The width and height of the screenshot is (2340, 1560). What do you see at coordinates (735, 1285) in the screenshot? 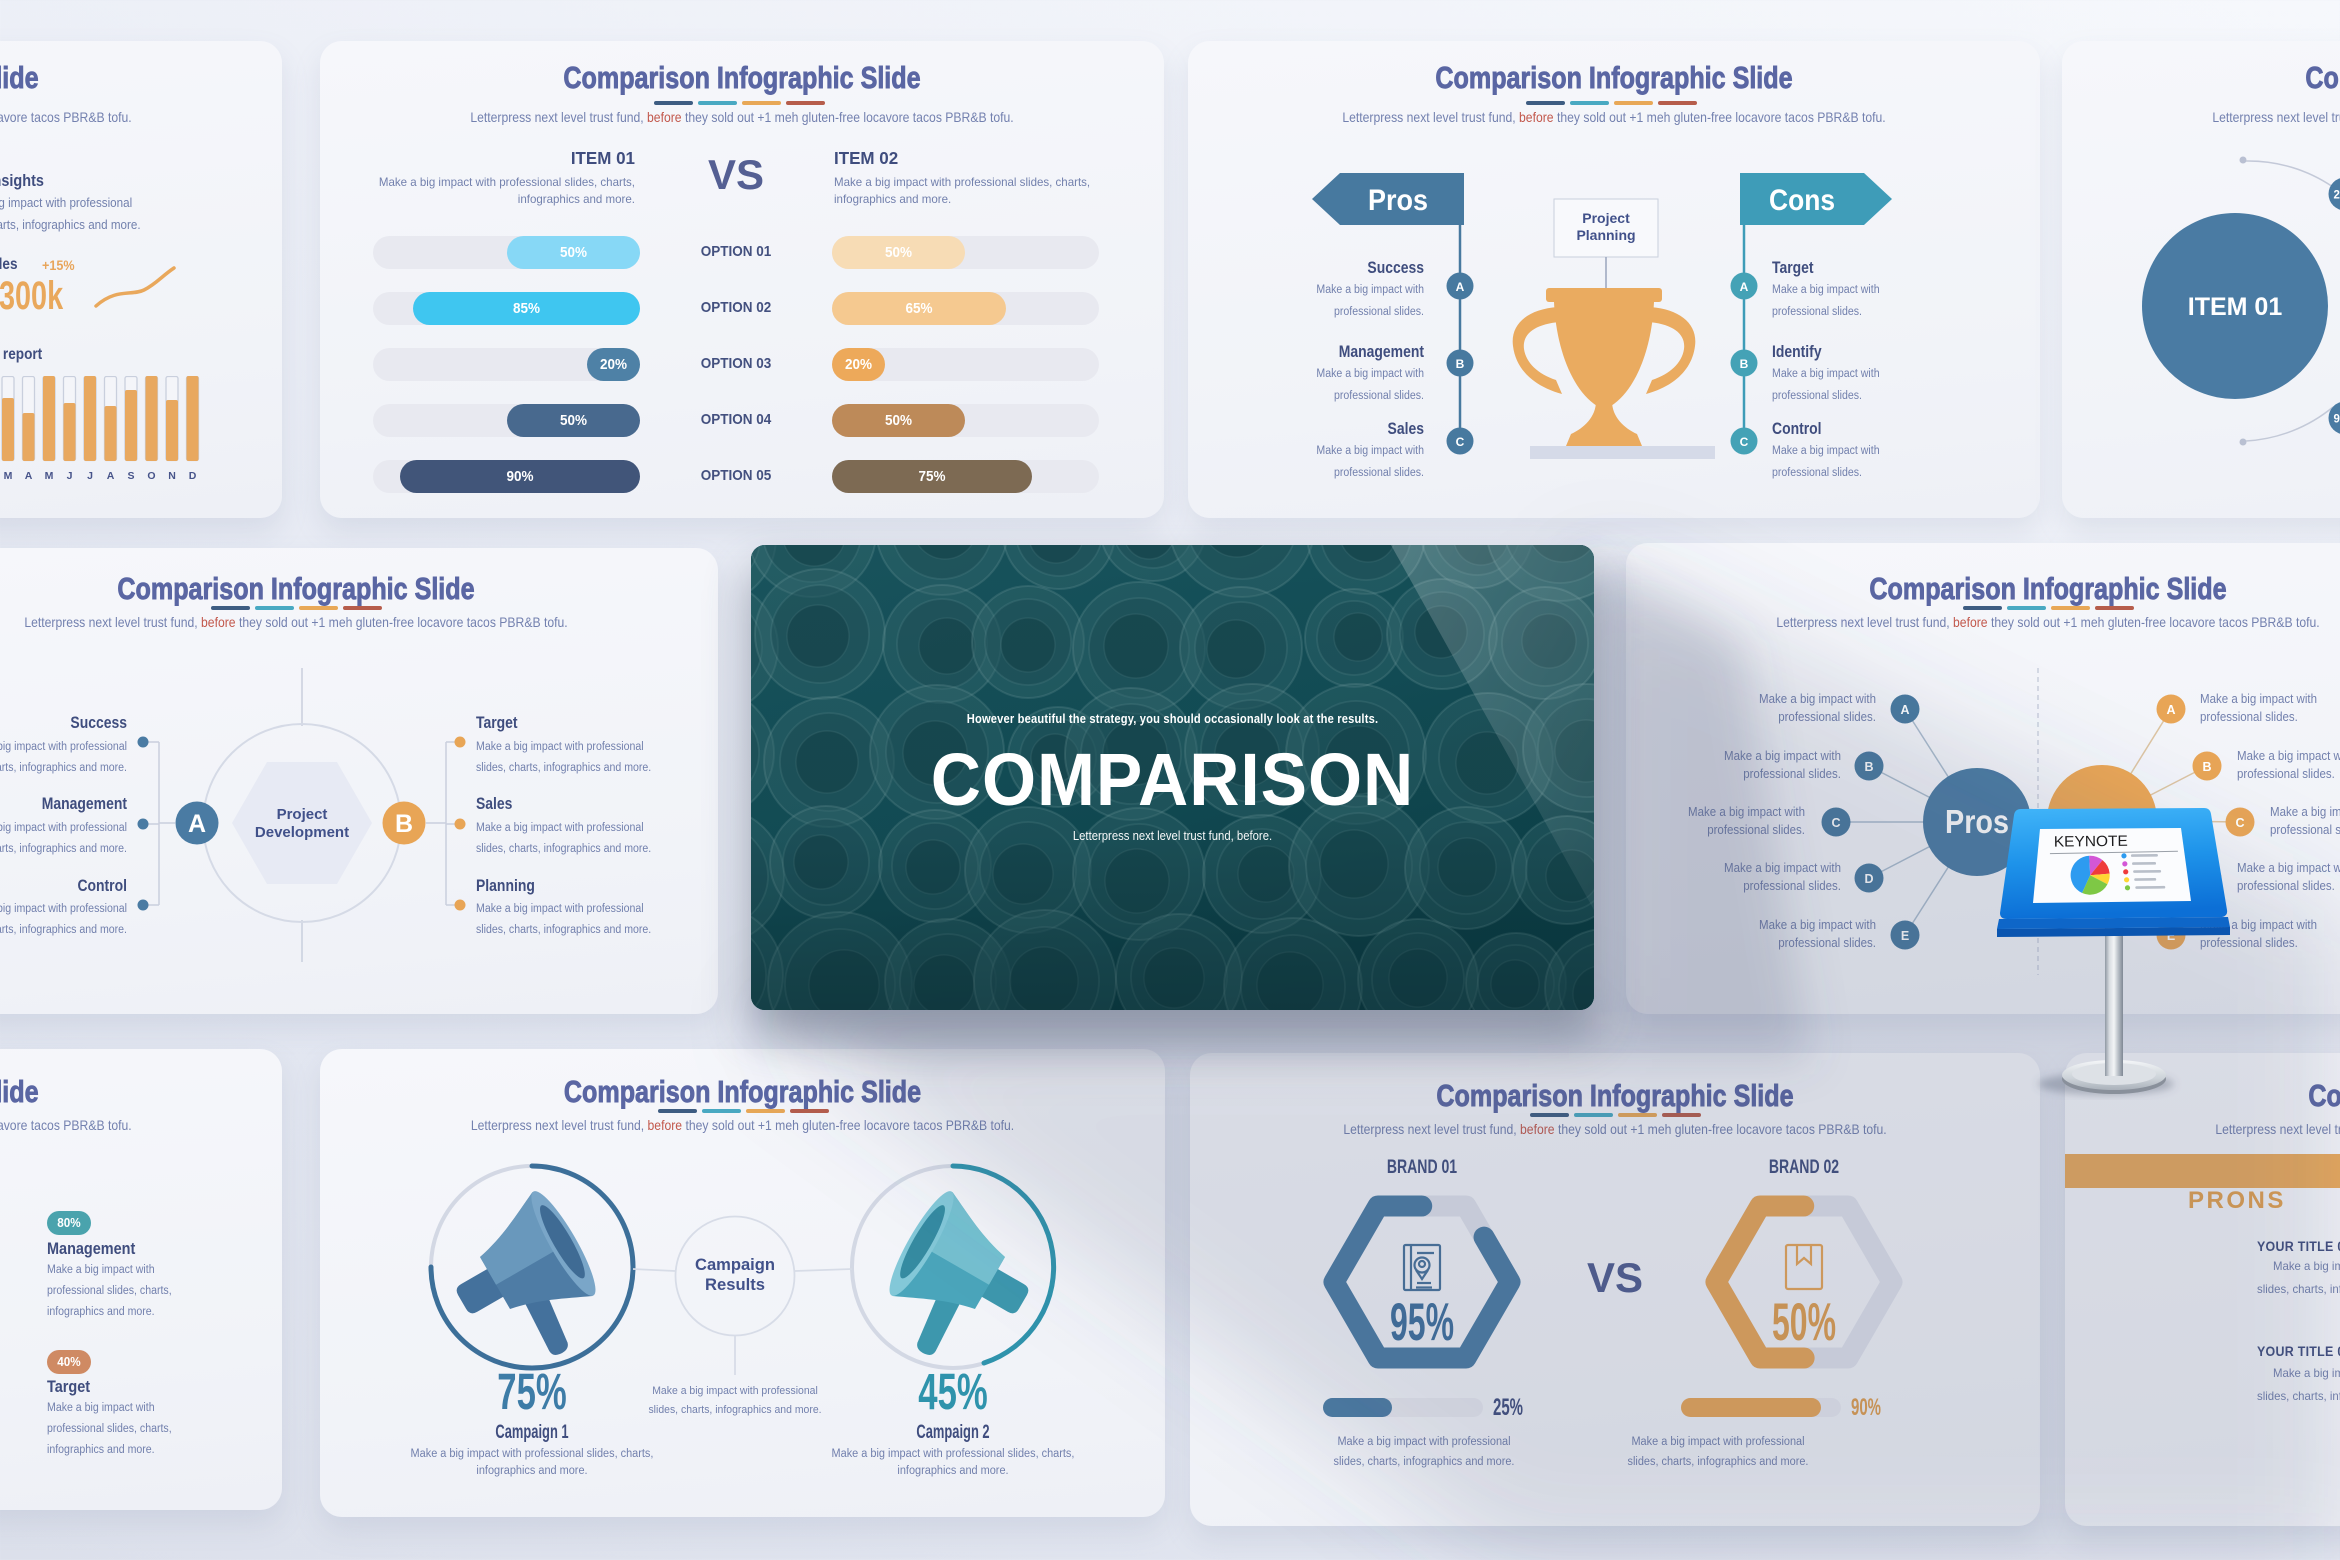
I see `svg-text: Results` at bounding box center [735, 1285].